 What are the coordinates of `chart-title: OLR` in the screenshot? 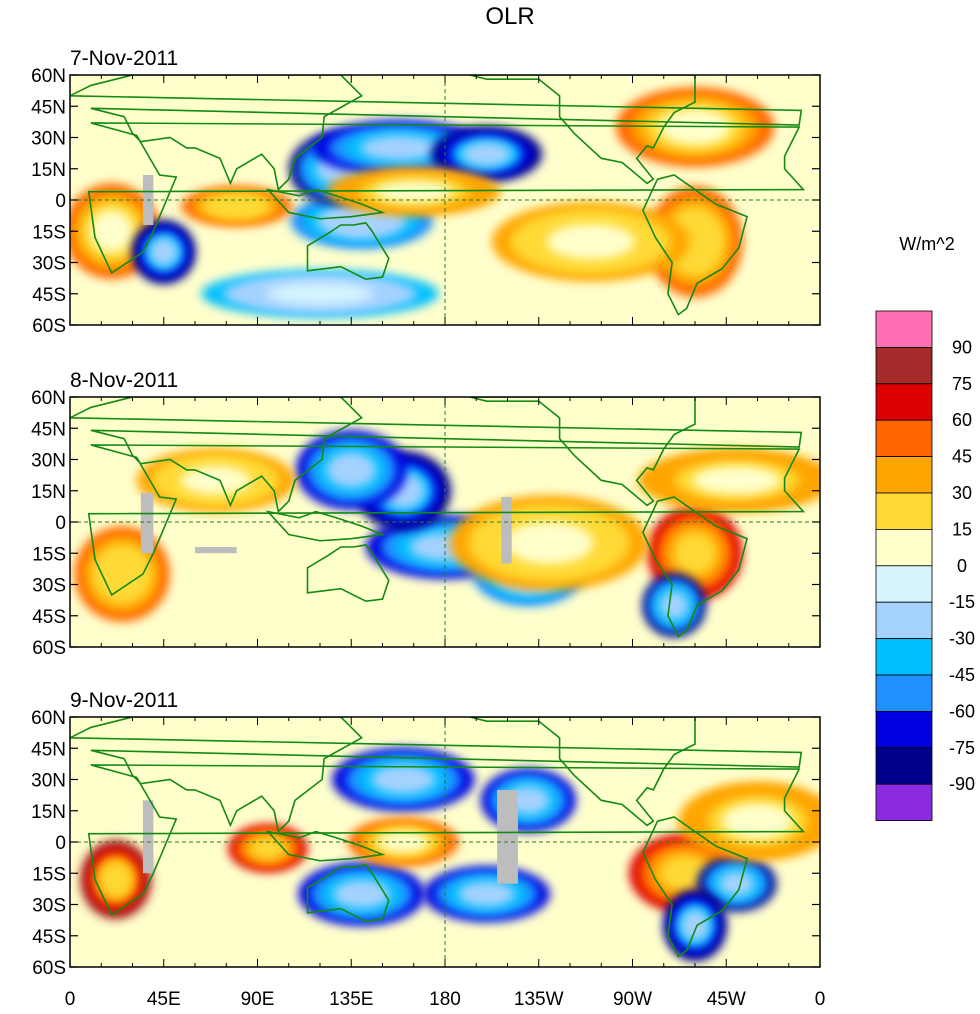 It's located at (509, 16).